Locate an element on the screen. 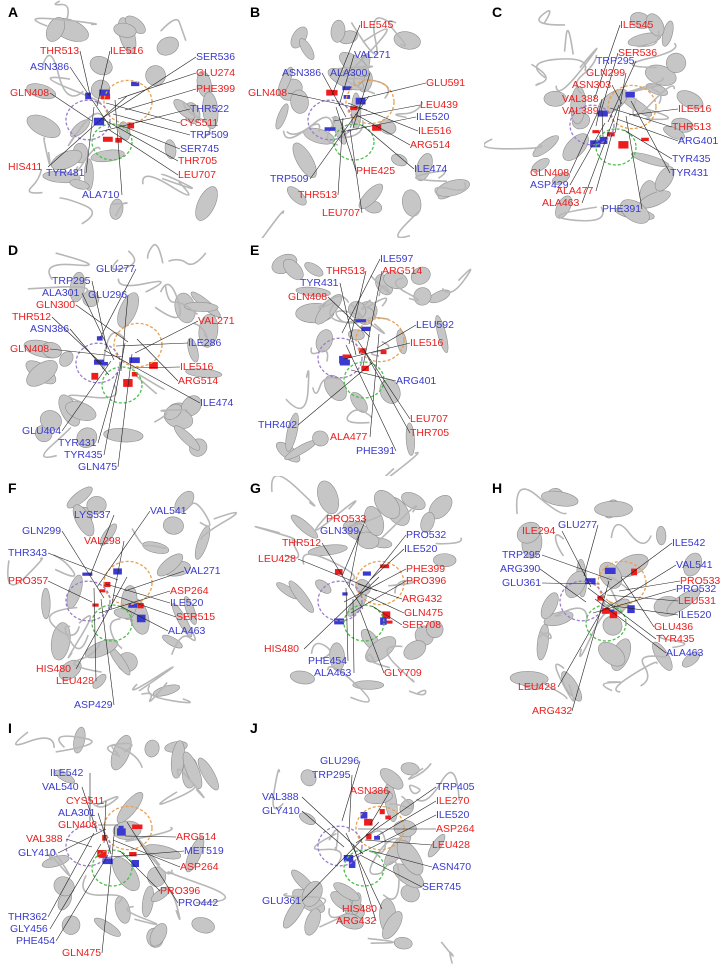  residue-label: VAL271 is located at coordinates (372, 55).